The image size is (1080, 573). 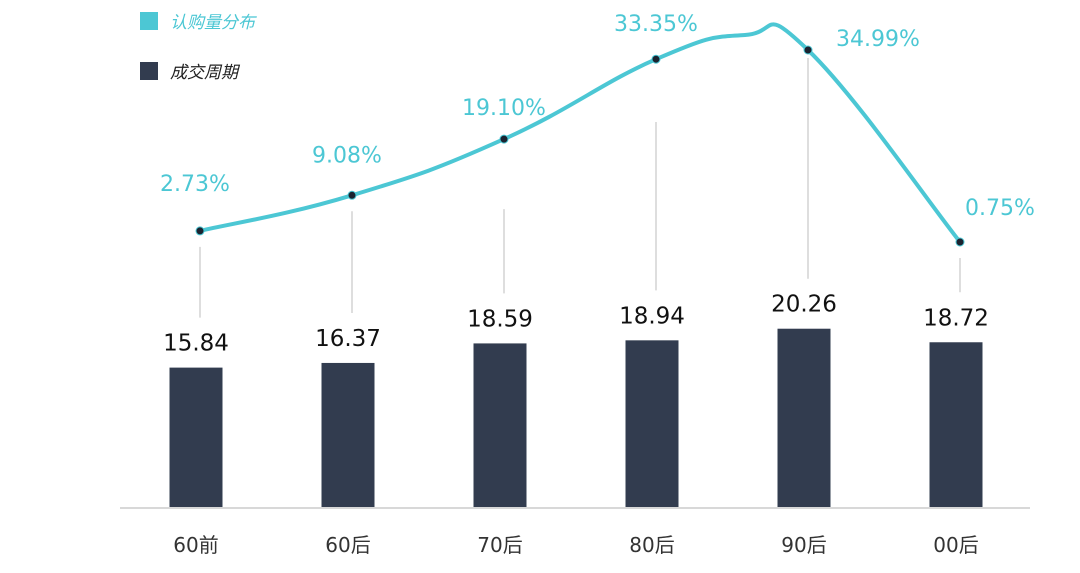 I want to click on legend-label-line: 认购量分布, so click(x=212, y=23).